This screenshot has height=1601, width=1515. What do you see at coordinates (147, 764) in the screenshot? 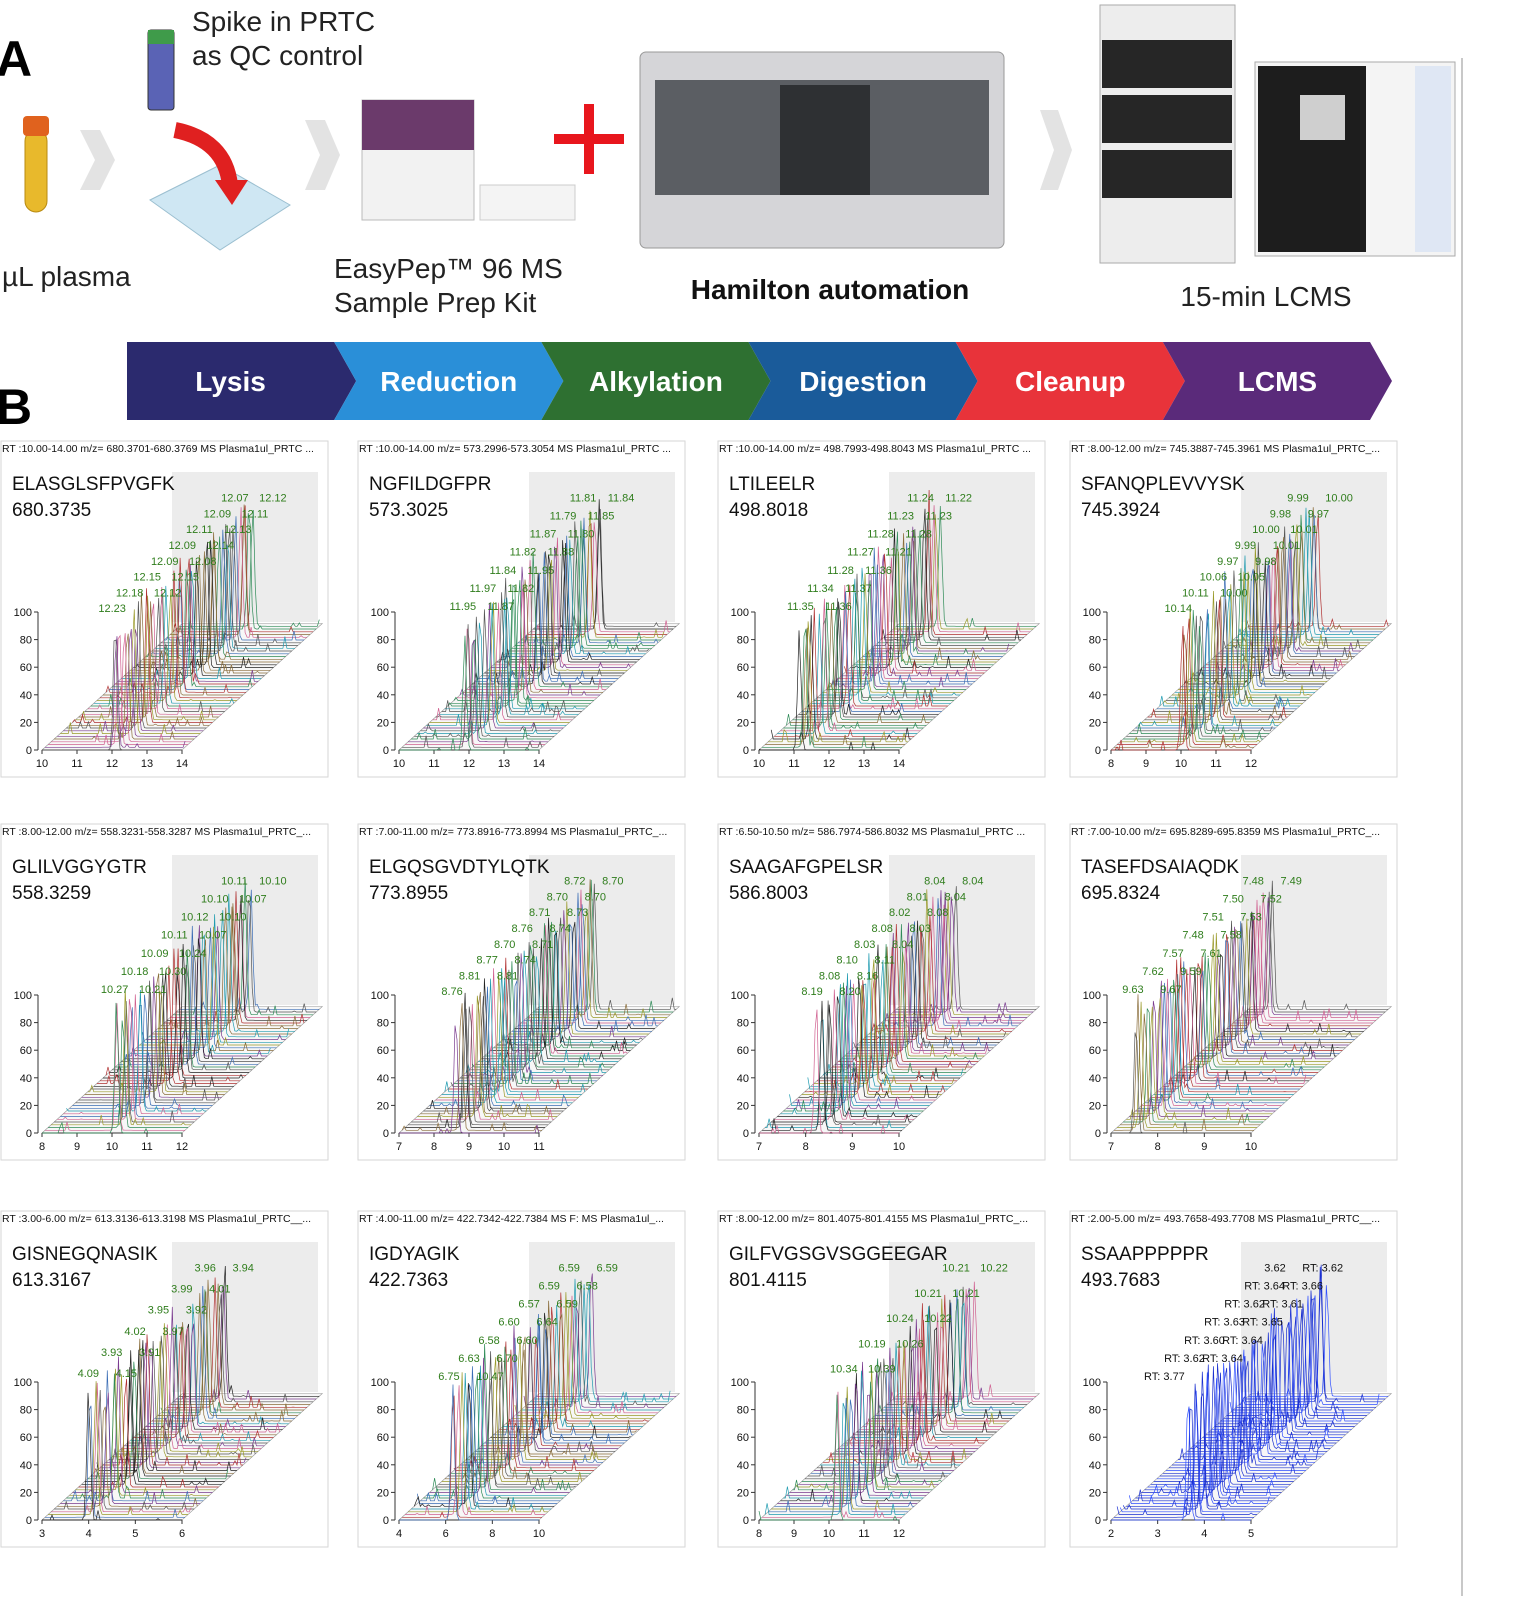
I see `x-tick-label: 13` at bounding box center [147, 764].